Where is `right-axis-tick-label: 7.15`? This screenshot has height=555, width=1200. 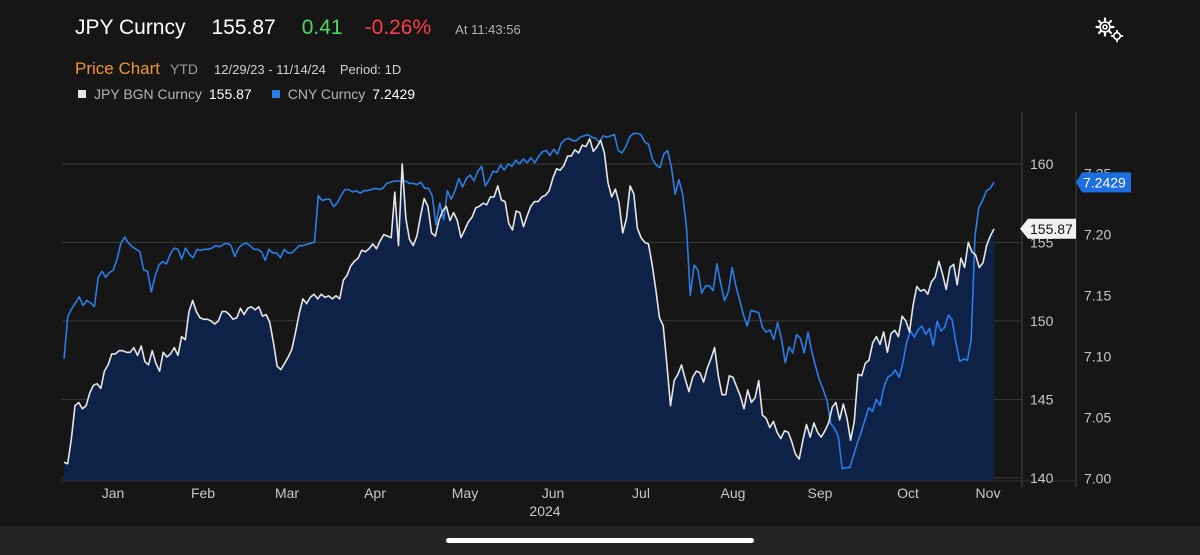
right-axis-tick-label: 7.15 is located at coordinates (1097, 296).